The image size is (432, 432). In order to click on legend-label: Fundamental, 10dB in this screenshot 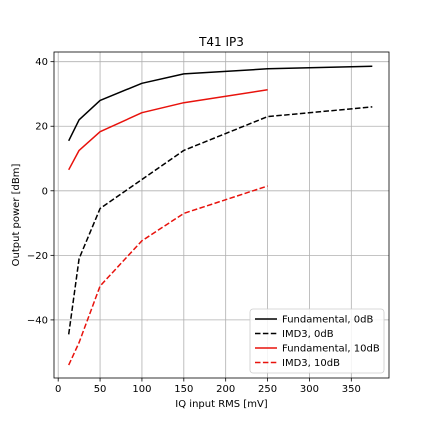, I will do `click(331, 349)`.